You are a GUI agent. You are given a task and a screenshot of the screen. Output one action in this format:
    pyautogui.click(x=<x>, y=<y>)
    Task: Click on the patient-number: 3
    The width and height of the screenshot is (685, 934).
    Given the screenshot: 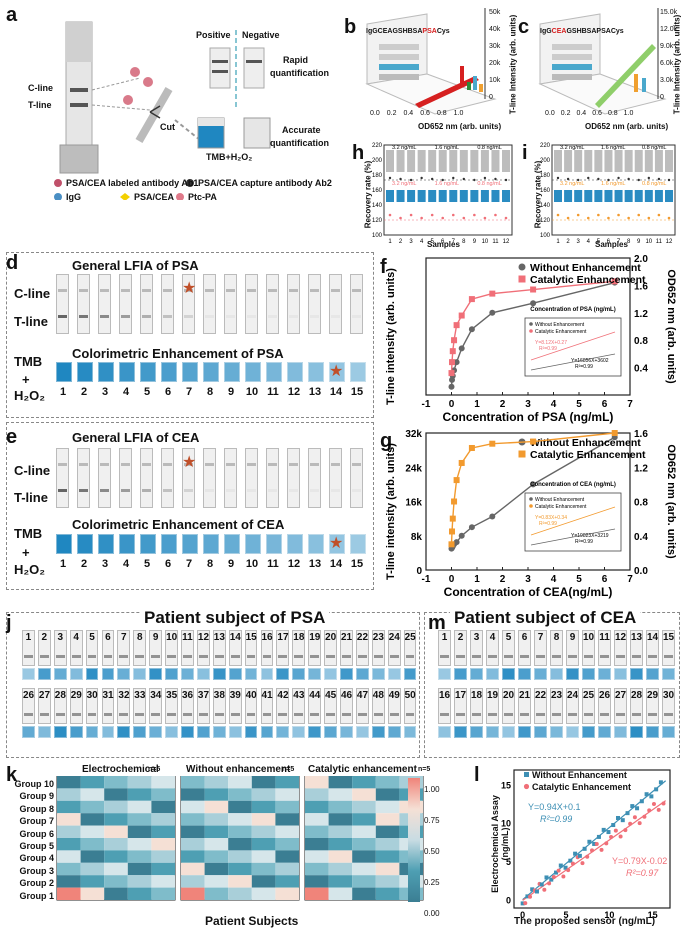 What is the action you would take?
    pyautogui.click(x=476, y=637)
    